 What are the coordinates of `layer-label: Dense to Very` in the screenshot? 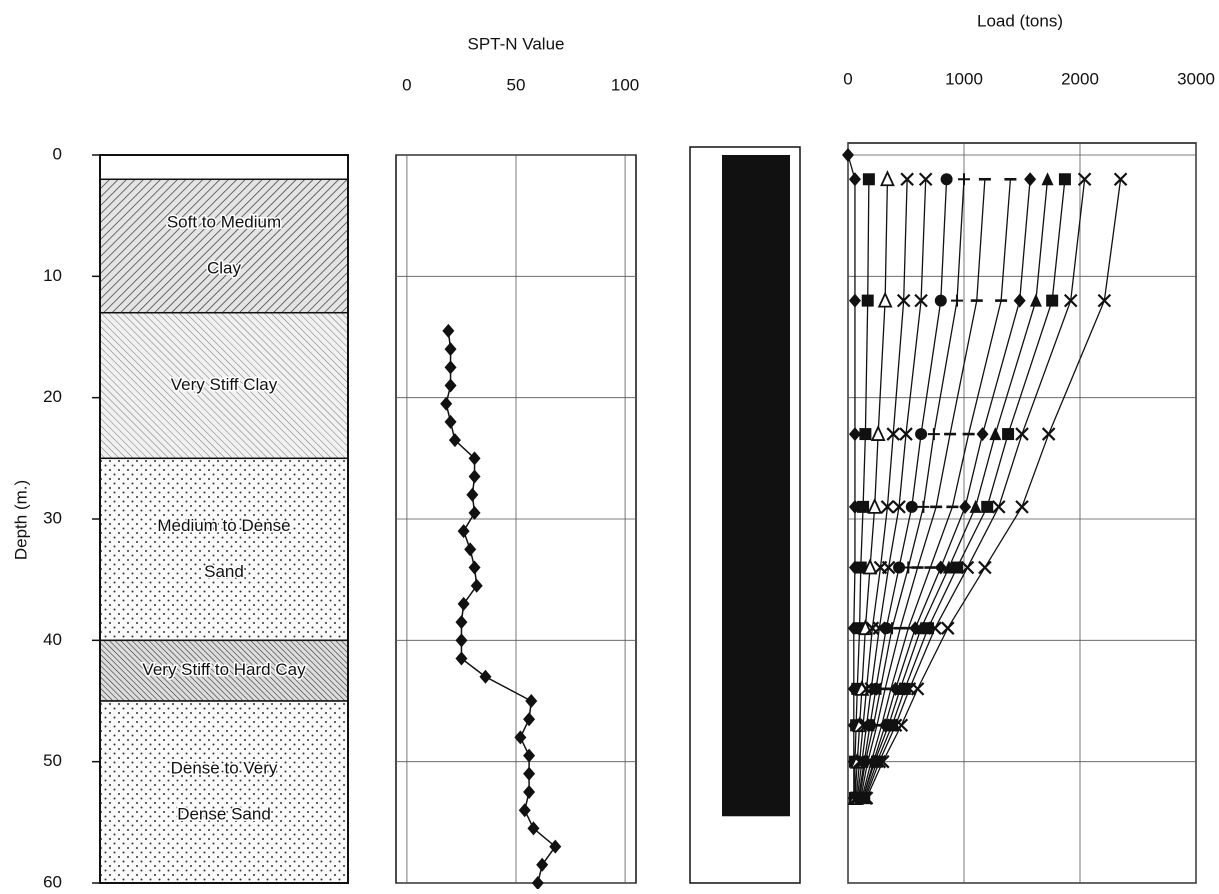 It's located at (224, 767).